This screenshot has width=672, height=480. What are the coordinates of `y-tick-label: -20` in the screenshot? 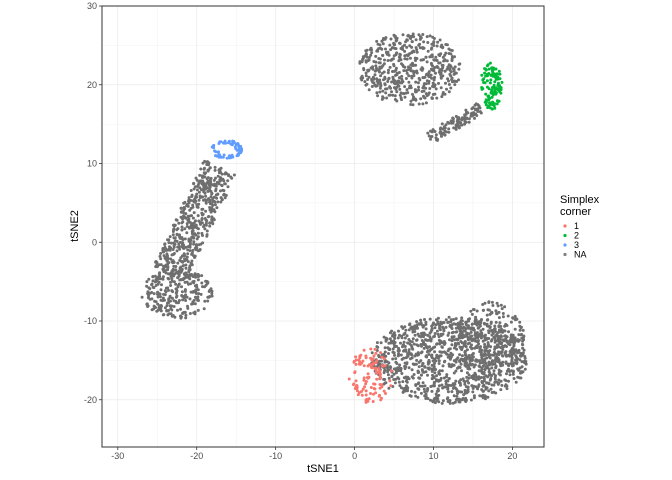 It's located at (90, 400).